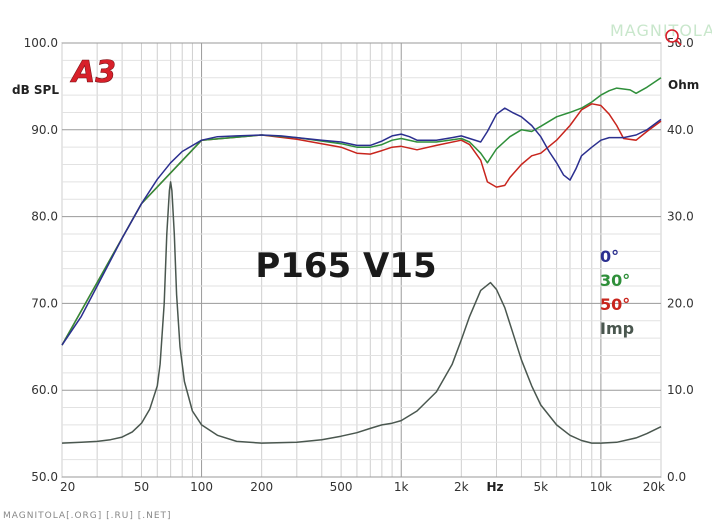 The height and width of the screenshot is (527, 712). What do you see at coordinates (141, 487) in the screenshot?
I see `x-tick-label: 50` at bounding box center [141, 487].